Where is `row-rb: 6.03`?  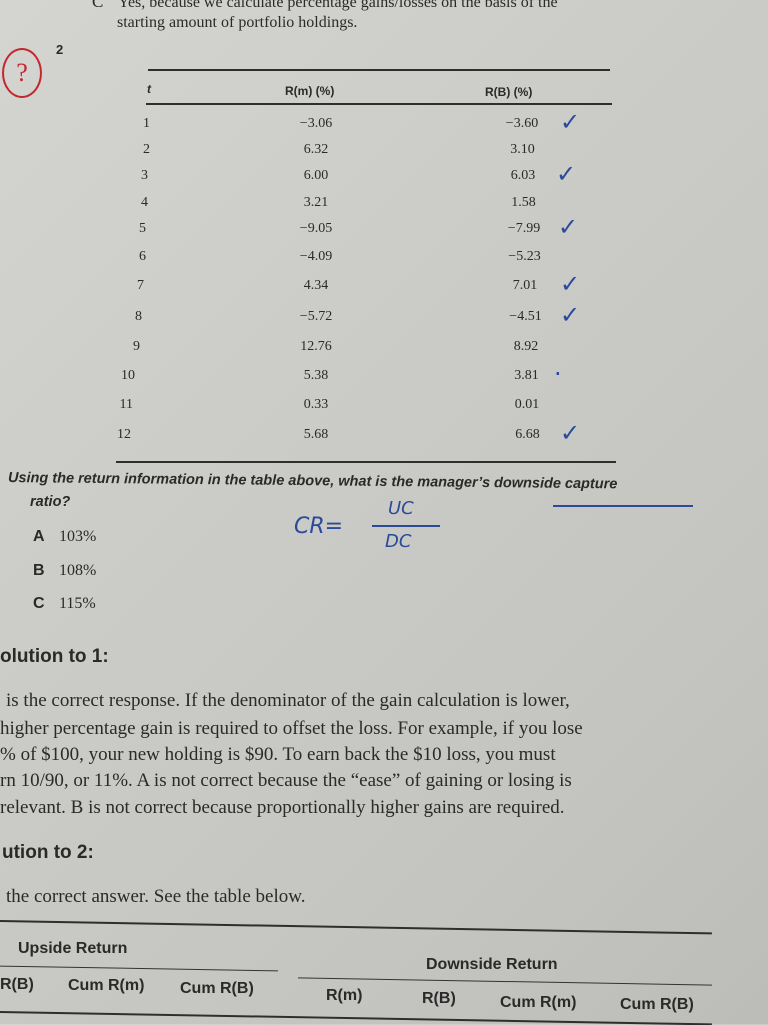
row-rb: 6.03 is located at coordinates (523, 175).